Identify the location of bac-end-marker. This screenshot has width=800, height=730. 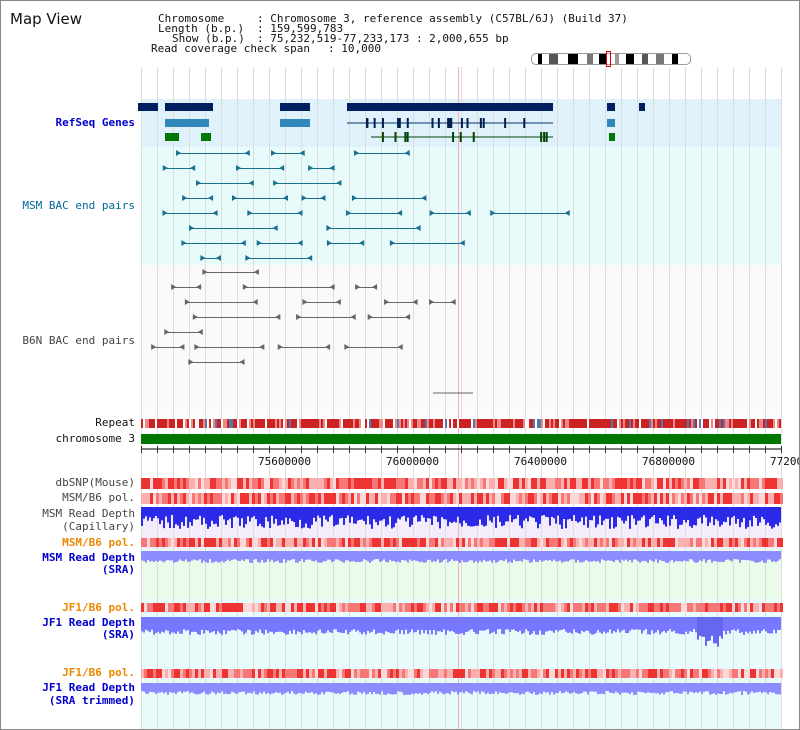
(247, 153).